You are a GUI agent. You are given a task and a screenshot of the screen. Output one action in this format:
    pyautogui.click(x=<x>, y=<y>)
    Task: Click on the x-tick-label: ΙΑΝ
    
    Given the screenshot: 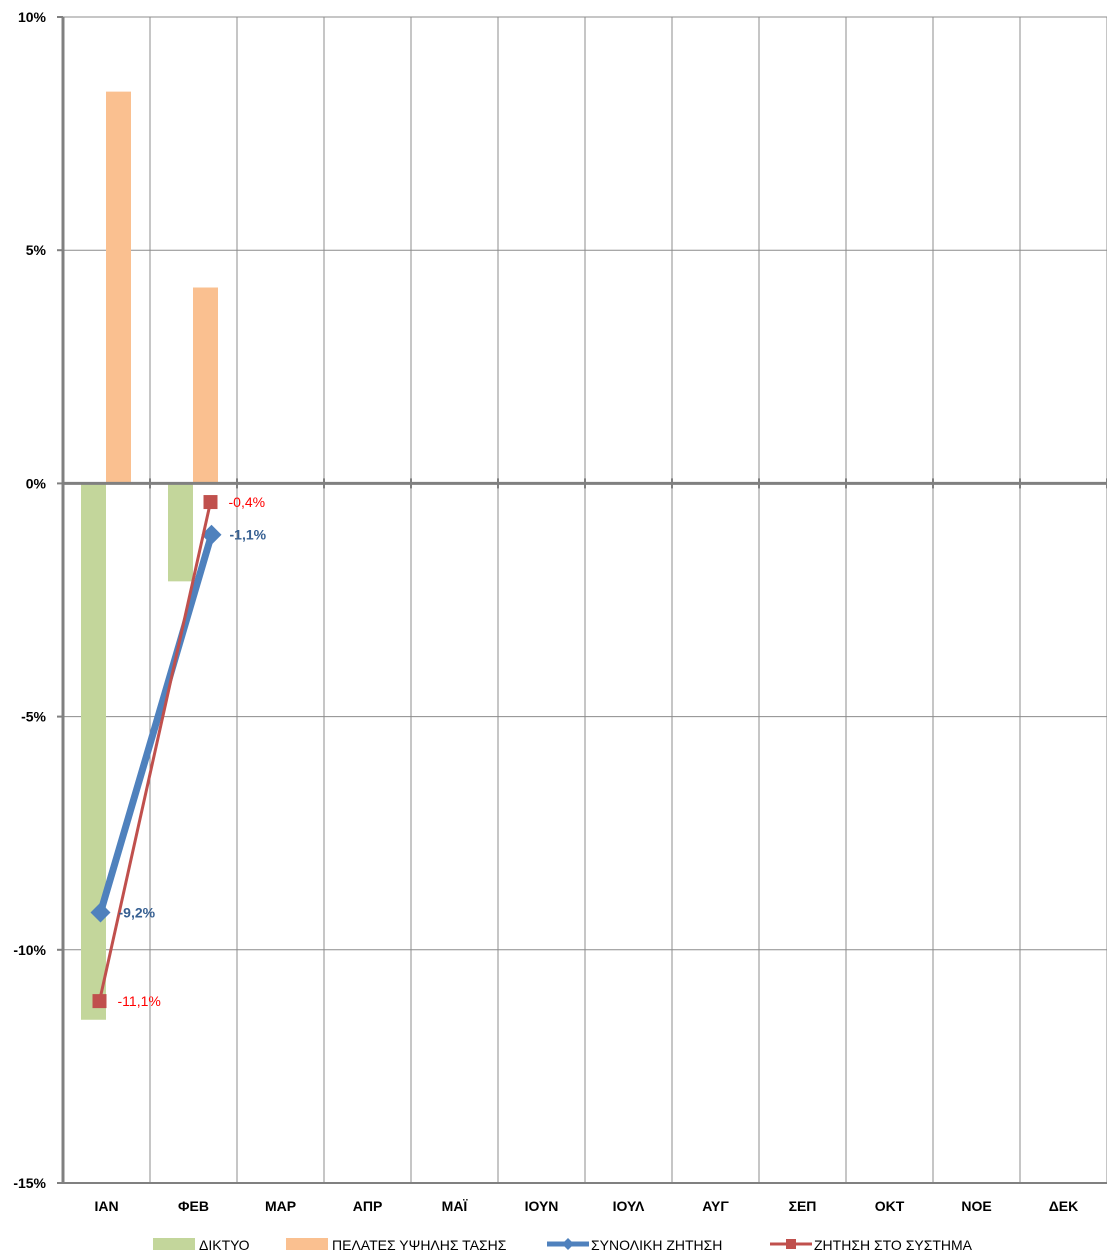 What is the action you would take?
    pyautogui.click(x=106, y=1206)
    